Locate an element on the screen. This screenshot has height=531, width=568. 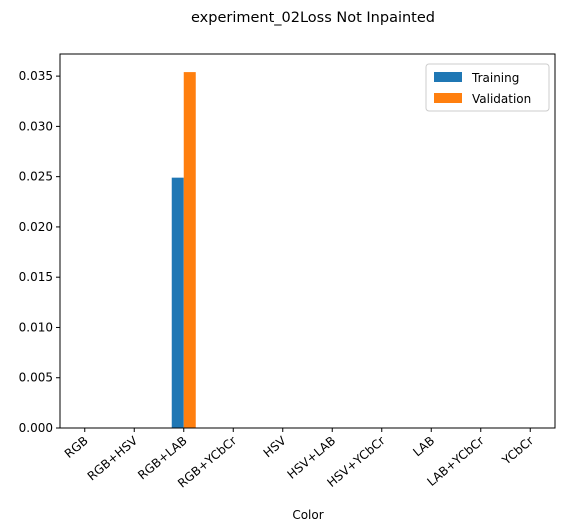
legend-swatch-validation is located at coordinates (448, 98).